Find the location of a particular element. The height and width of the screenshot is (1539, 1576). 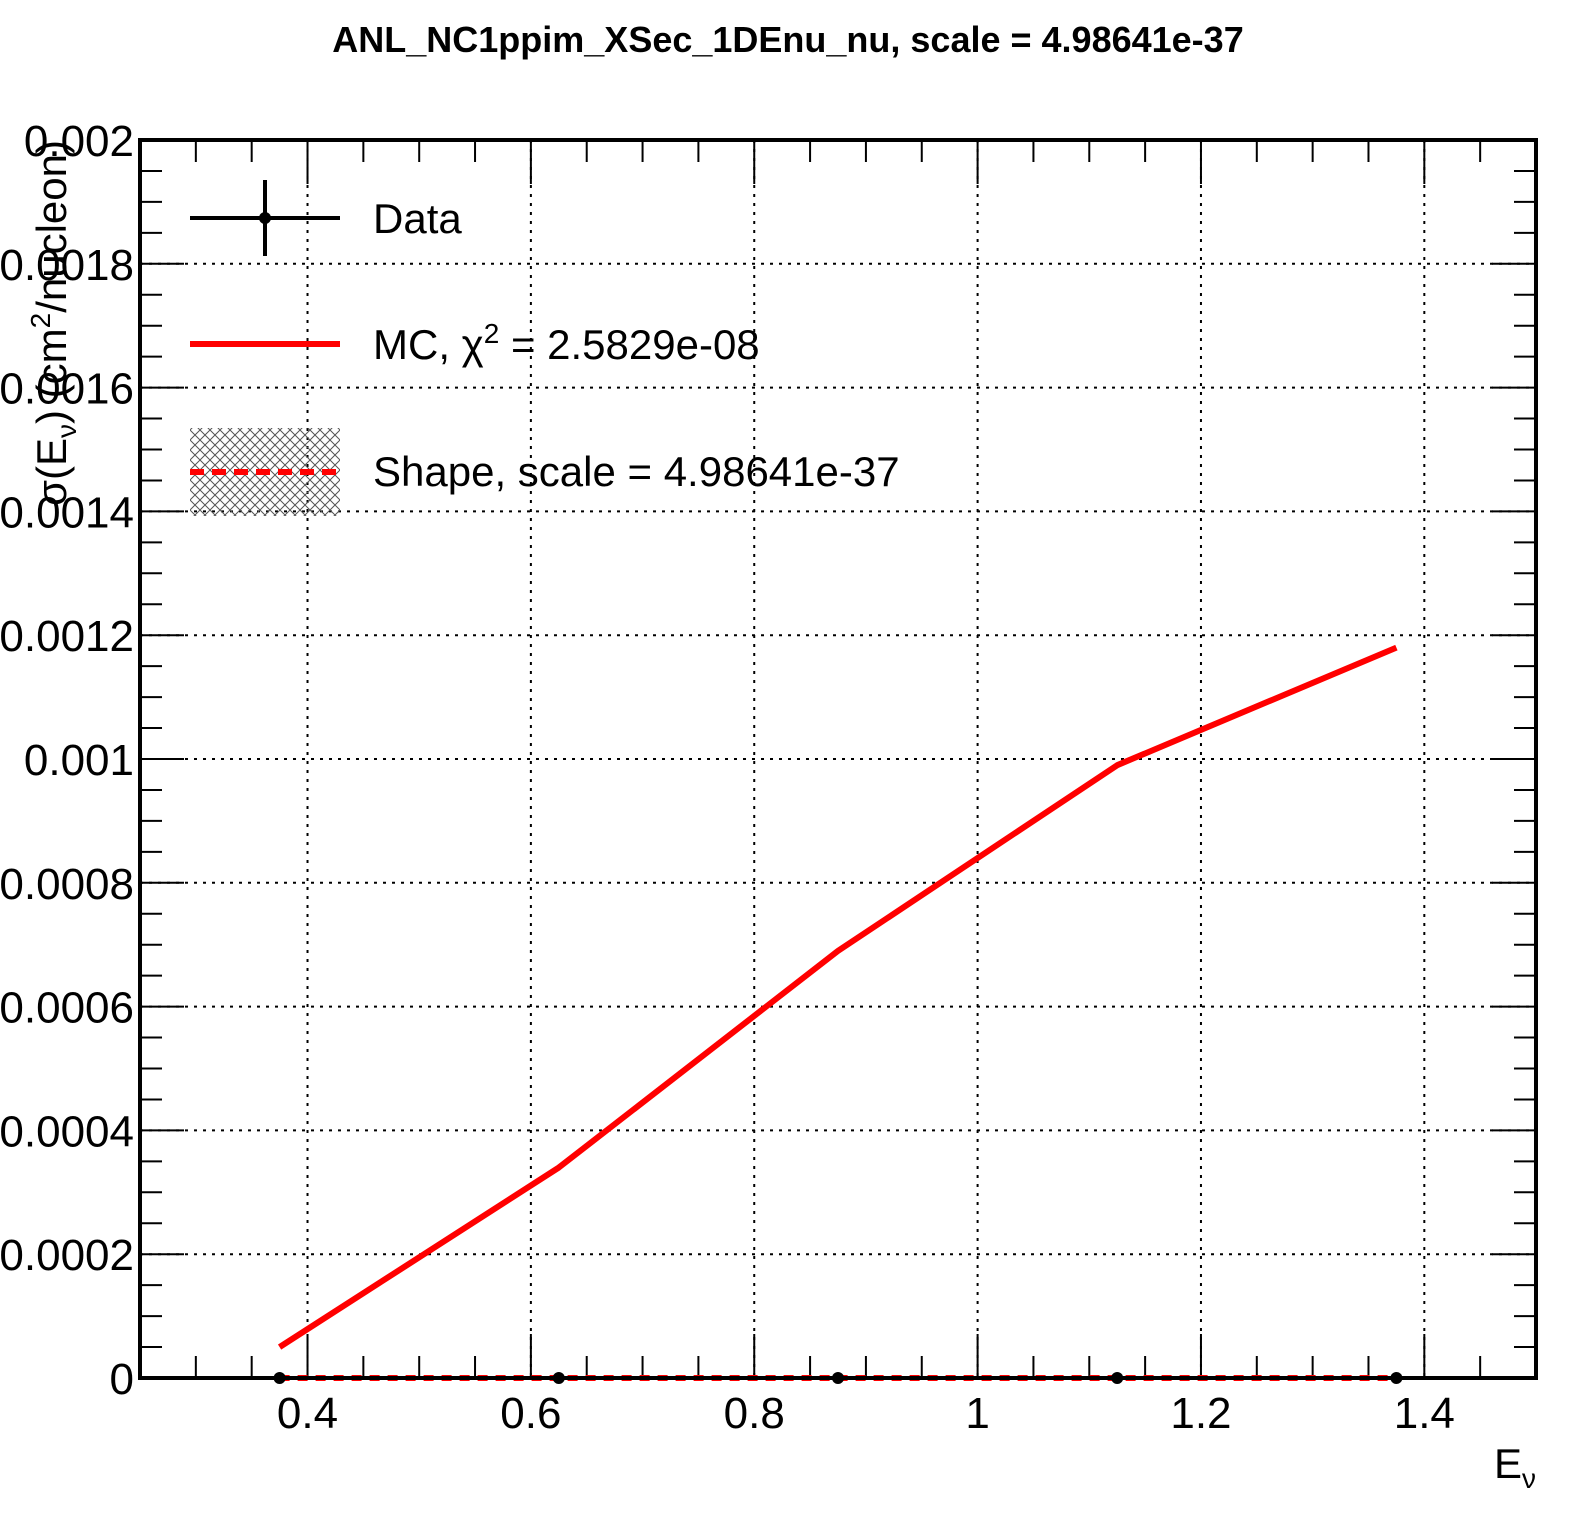

y-tick-label: 0.0014 is located at coordinates (67, 512).